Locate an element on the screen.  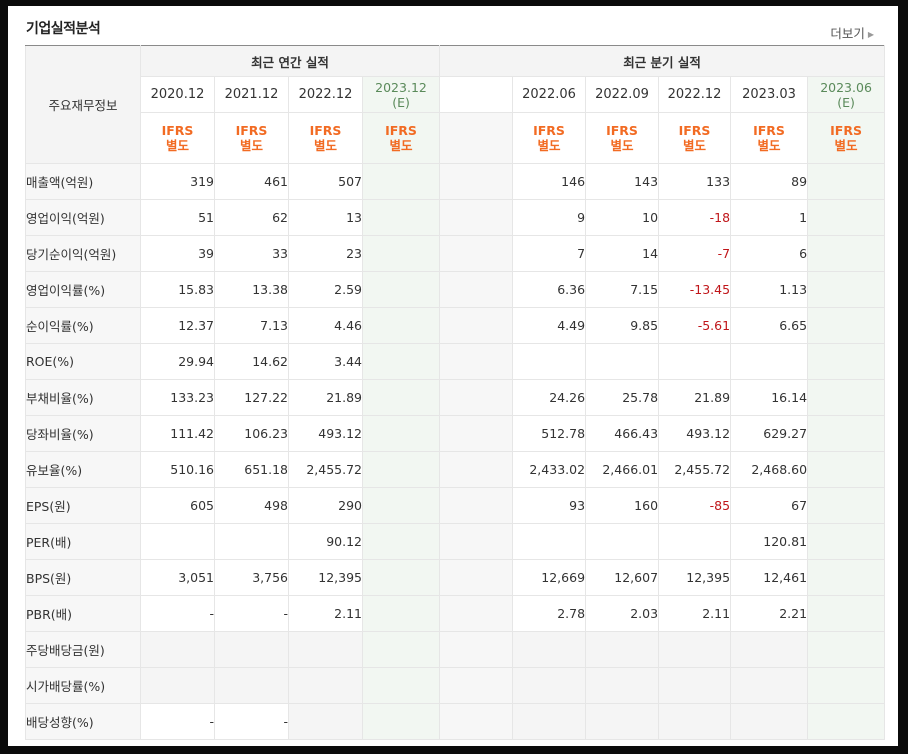
panel-title: 기업실적분석 is located at coordinates (63, 29).